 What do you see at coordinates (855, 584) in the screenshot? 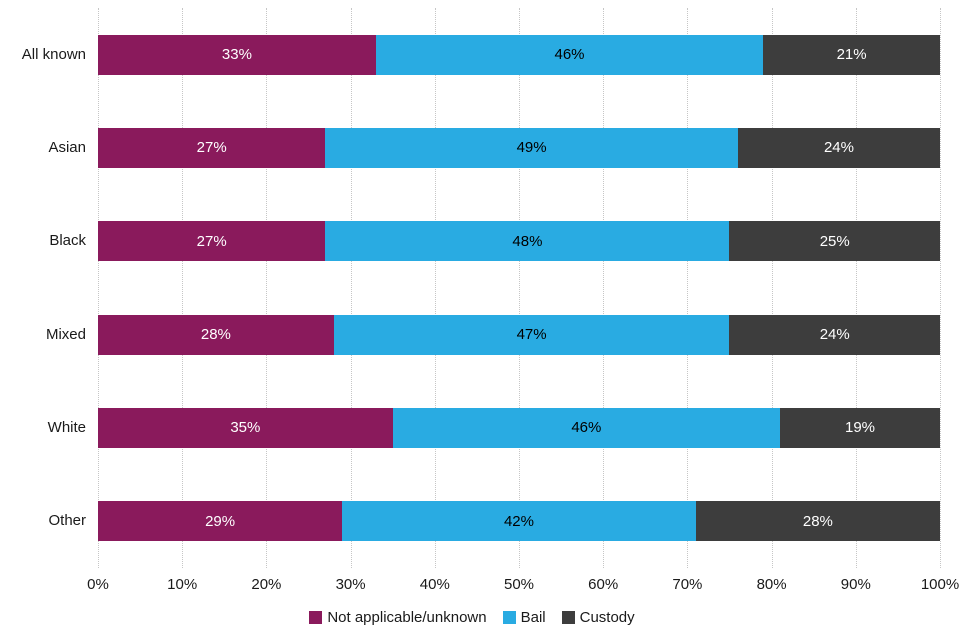
I see `x-tick-label: 90%` at bounding box center [855, 584].